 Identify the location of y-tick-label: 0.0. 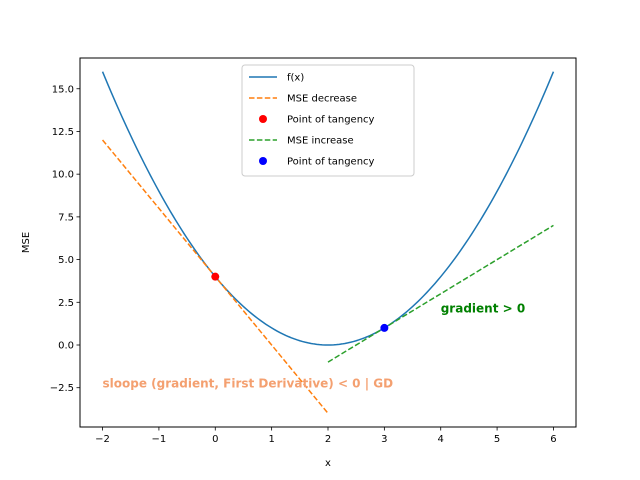
(66, 346).